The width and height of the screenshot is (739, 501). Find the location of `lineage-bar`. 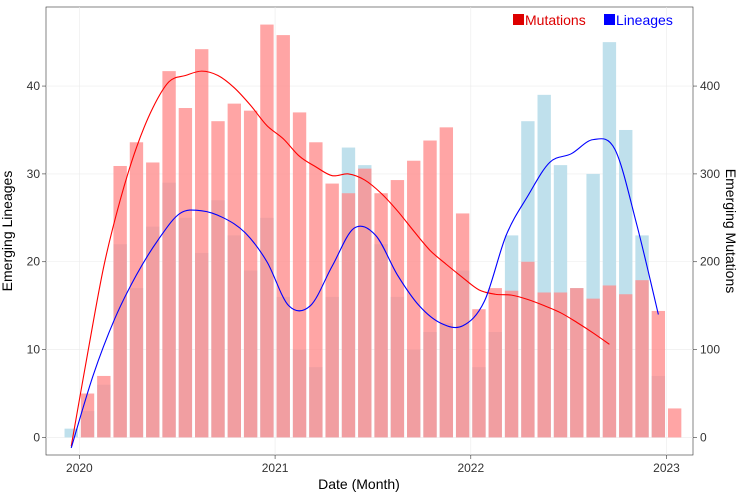

lineage-bar is located at coordinates (71, 433).